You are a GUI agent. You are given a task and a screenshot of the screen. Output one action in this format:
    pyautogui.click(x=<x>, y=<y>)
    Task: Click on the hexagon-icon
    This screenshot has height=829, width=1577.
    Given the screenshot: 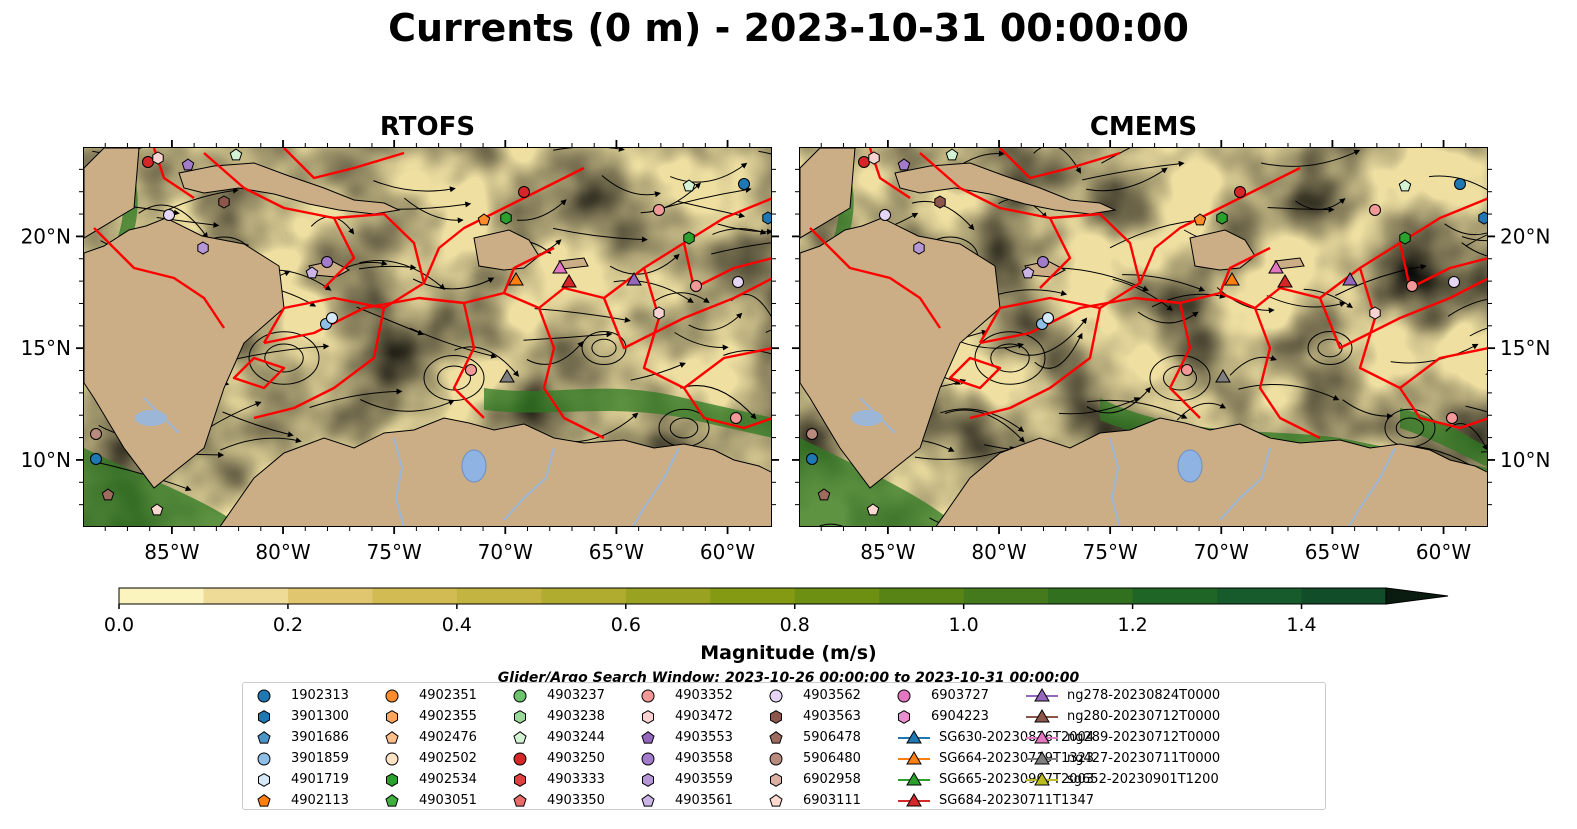 What is the action you would take?
    pyautogui.click(x=264, y=716)
    